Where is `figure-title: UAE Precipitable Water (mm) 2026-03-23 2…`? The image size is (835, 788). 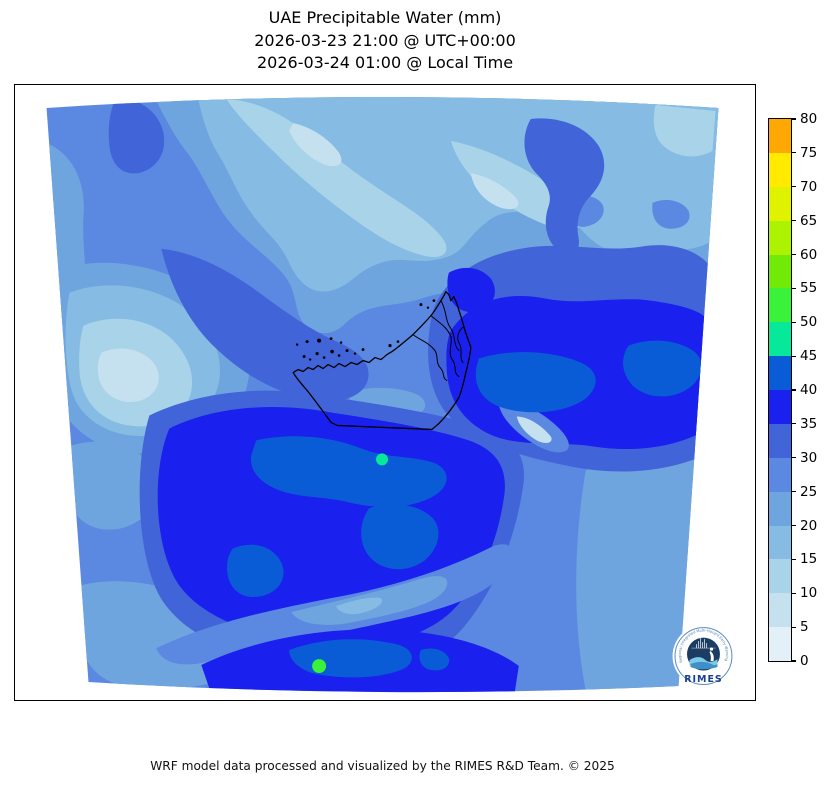
figure-title: UAE Precipitable Water (mm) 2026-03-23 2… is located at coordinates (385, 41).